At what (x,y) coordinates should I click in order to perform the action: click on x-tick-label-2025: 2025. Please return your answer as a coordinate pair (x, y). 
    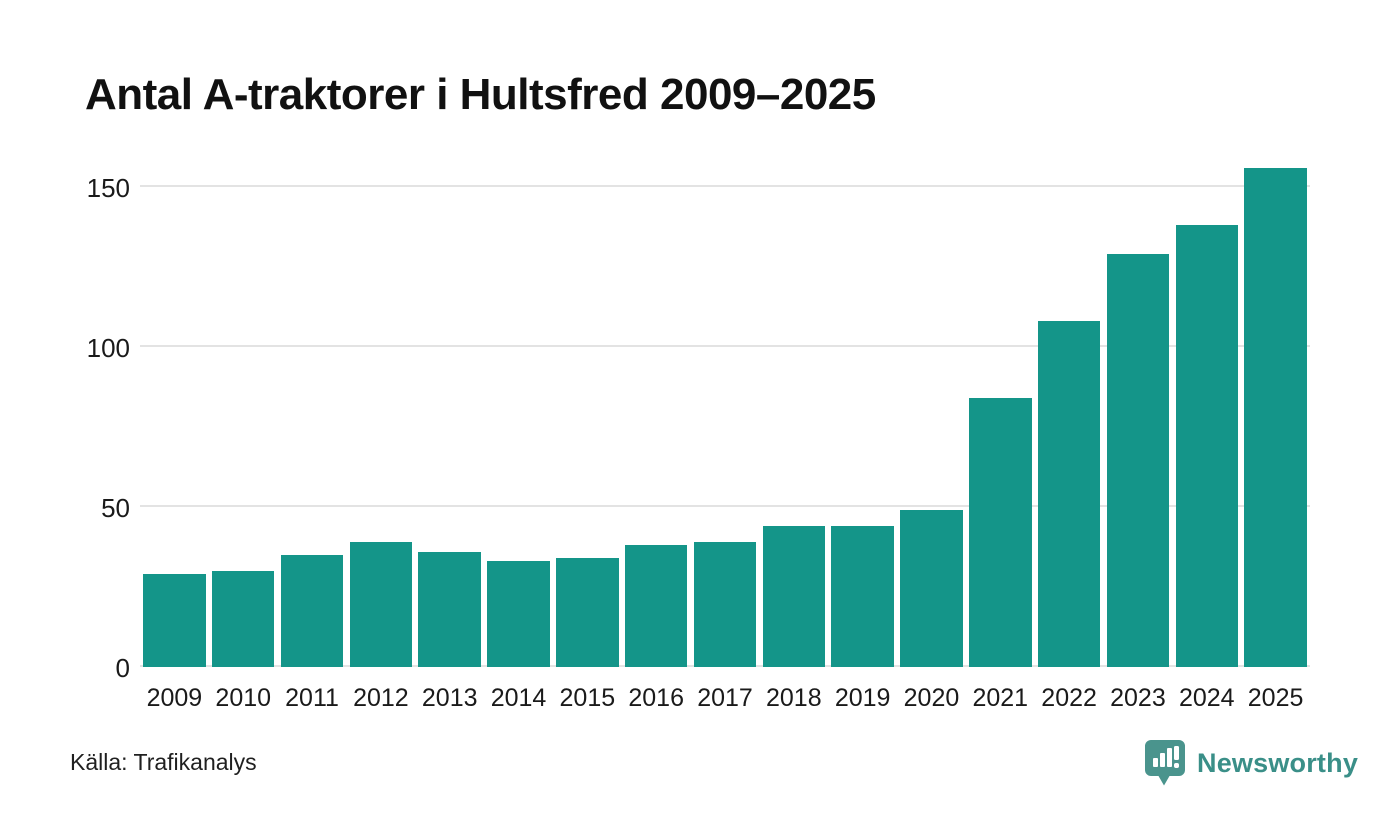
    Looking at the image, I should click on (1275, 698).